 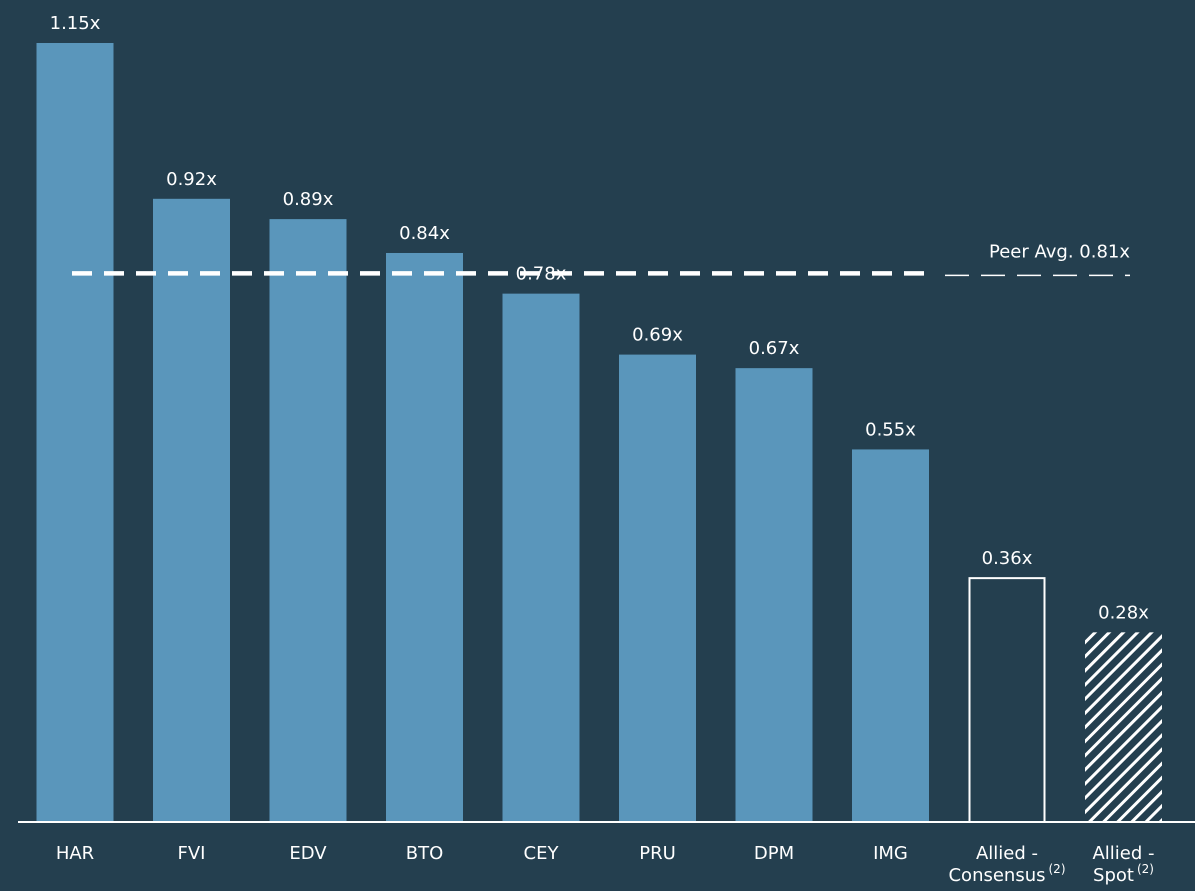 What do you see at coordinates (1007, 558) in the screenshot?
I see `value-label-allied-consensus: 0.36x` at bounding box center [1007, 558].